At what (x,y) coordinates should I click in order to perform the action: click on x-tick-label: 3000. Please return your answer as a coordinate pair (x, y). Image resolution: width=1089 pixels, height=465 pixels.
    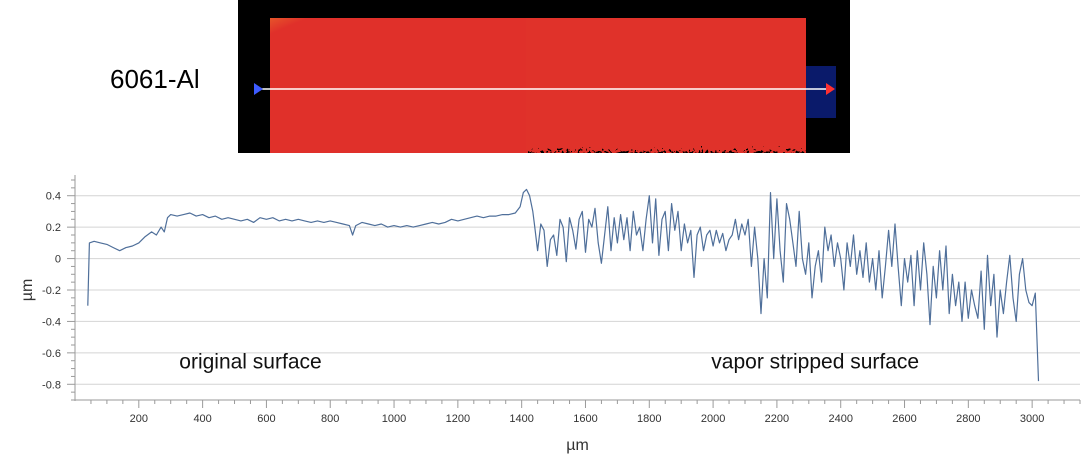
    Looking at the image, I should click on (1032, 419).